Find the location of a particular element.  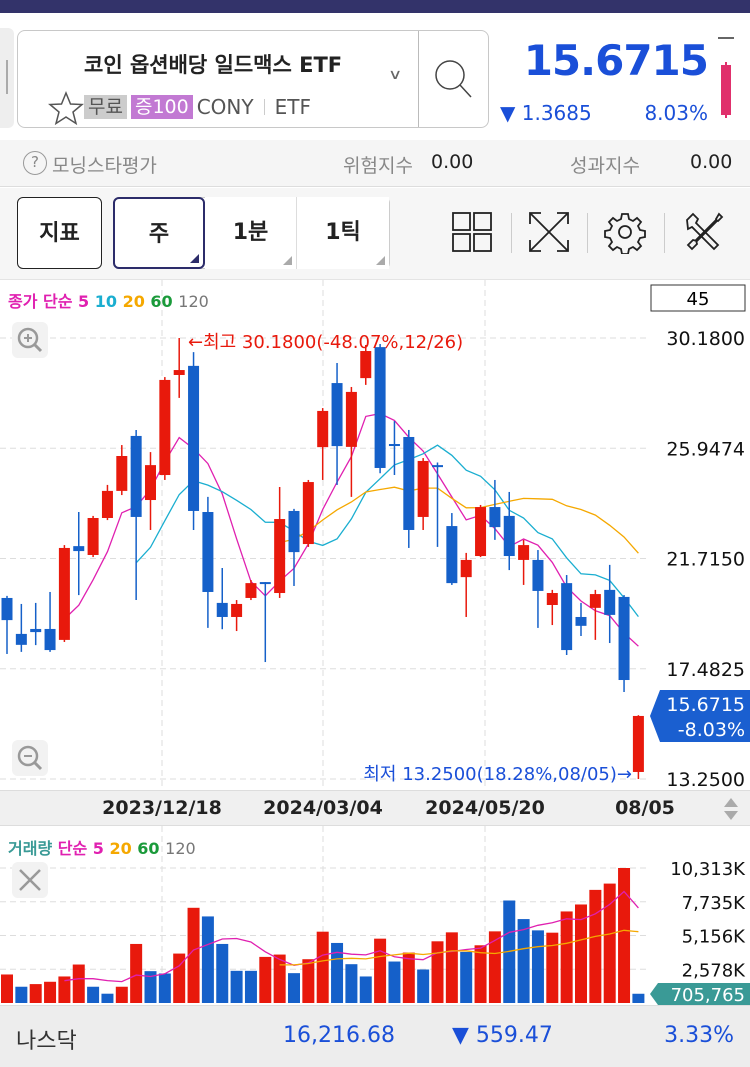

period-weekly-button: 주 is located at coordinates (159, 233).